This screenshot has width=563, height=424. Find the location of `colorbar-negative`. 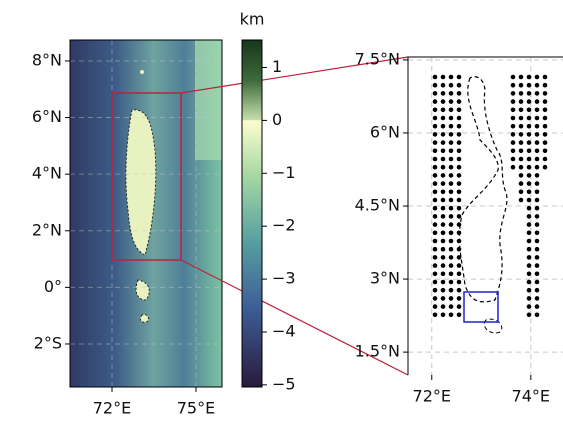

colorbar-negative is located at coordinates (252, 253).